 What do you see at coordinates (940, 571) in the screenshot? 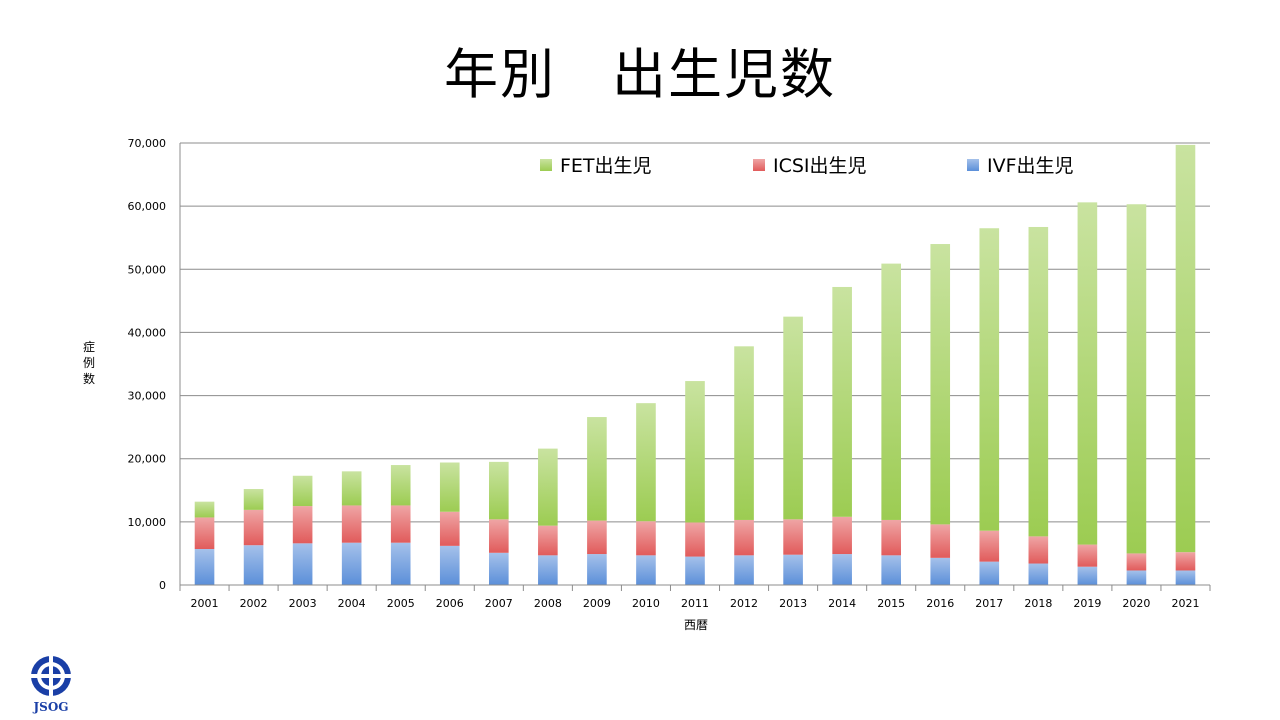
I see `bar-IVF出生児-2016` at bounding box center [940, 571].